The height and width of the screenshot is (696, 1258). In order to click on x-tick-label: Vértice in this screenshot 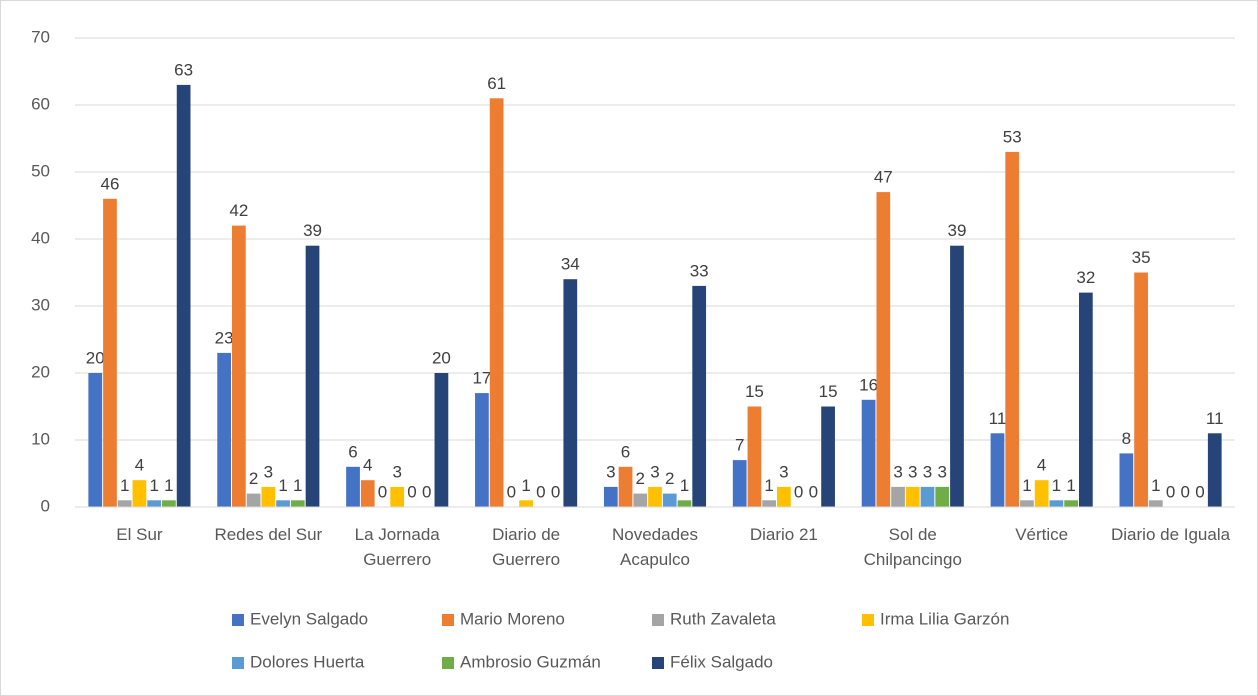, I will do `click(1042, 534)`.